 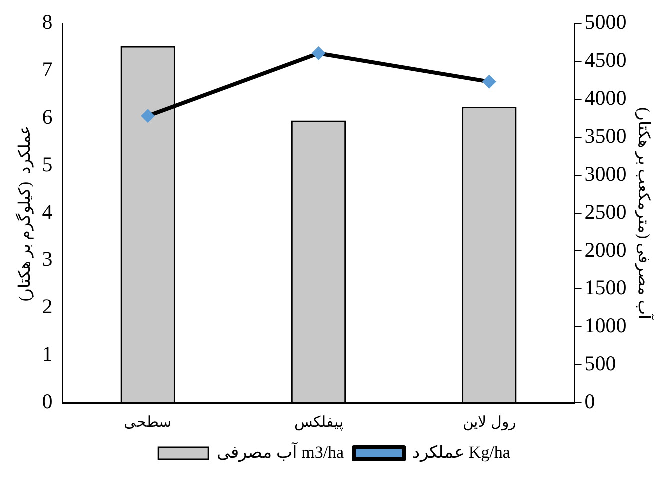 What do you see at coordinates (47, 116) in the screenshot?
I see `y-tick-label: 6` at bounding box center [47, 116].